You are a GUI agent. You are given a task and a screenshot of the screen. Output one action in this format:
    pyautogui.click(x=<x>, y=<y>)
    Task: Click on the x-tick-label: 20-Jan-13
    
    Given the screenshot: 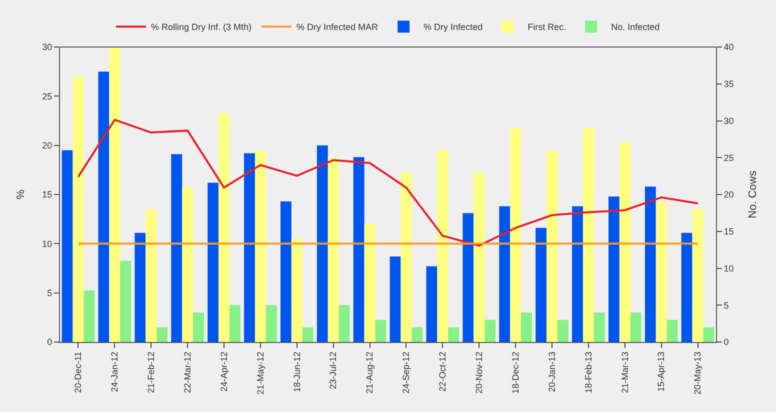 What is the action you would take?
    pyautogui.click(x=551, y=372)
    